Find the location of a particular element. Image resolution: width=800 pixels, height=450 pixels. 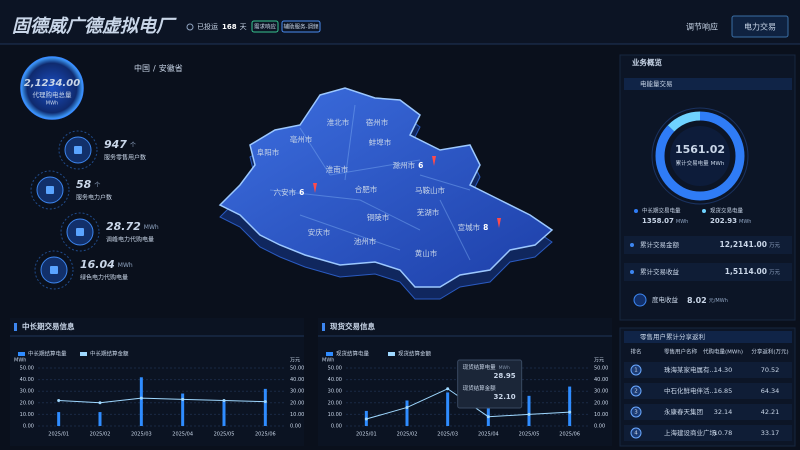

y2-tick-label: 10.00 is located at coordinates (297, 415).